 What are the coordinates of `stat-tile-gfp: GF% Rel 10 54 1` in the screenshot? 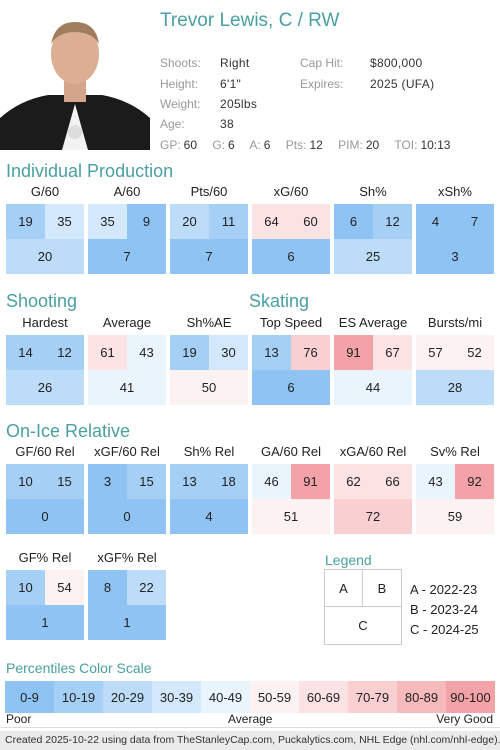 It's located at (45, 595).